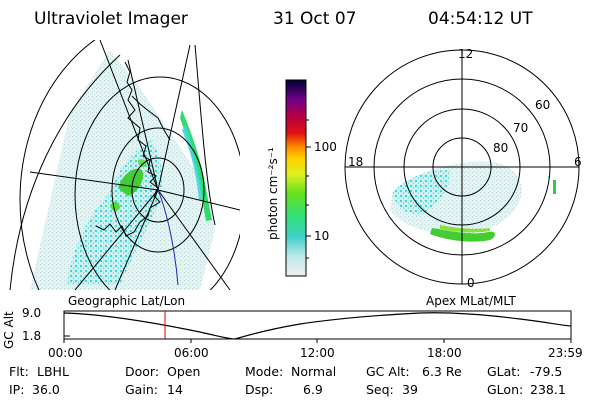 The width and height of the screenshot is (600, 400). I want to click on right-map-caption: Apex MLat/MLT, so click(471, 301).